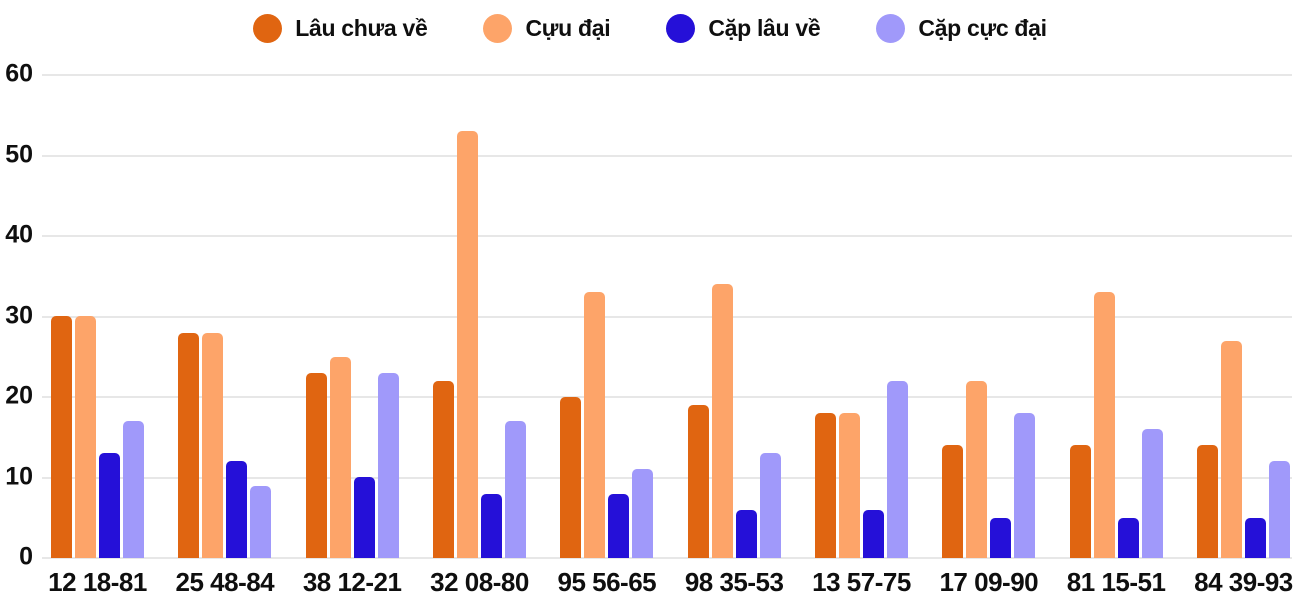 The height and width of the screenshot is (600, 1300). I want to click on legend-item-3: Cặp lâu về, so click(743, 28).